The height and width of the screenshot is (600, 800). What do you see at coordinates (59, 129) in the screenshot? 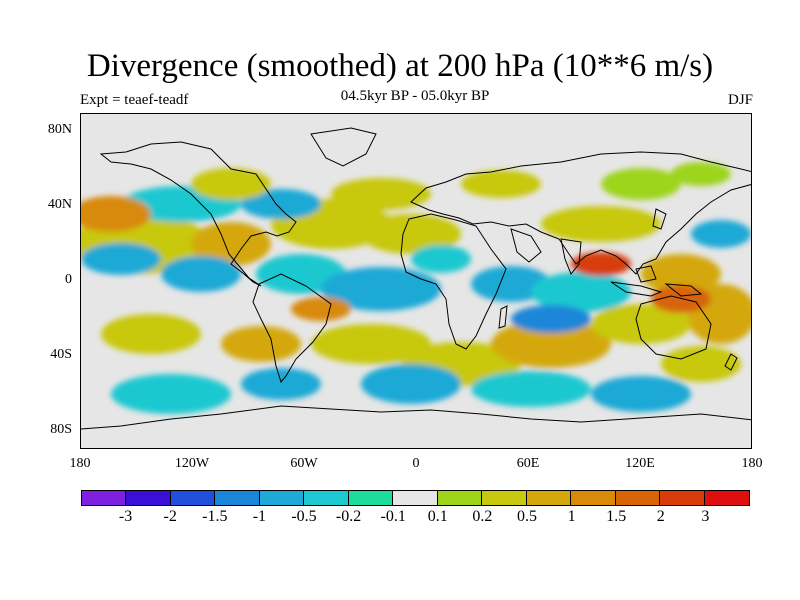
I see `lat-label-80n: 80N` at bounding box center [59, 129].